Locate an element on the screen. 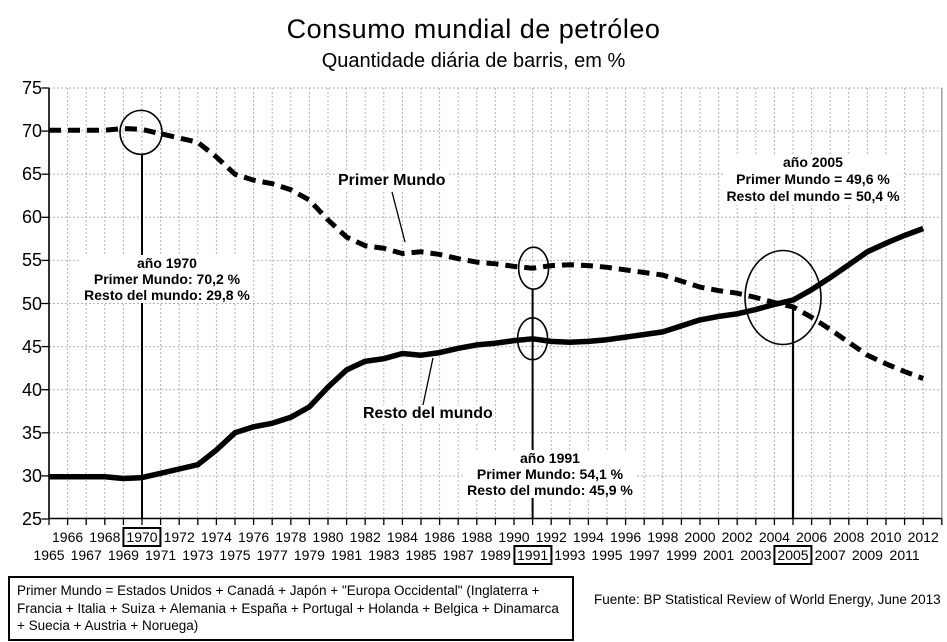 This screenshot has height=642, width=947. x-axis-label-1978: 1978 is located at coordinates (291, 537).